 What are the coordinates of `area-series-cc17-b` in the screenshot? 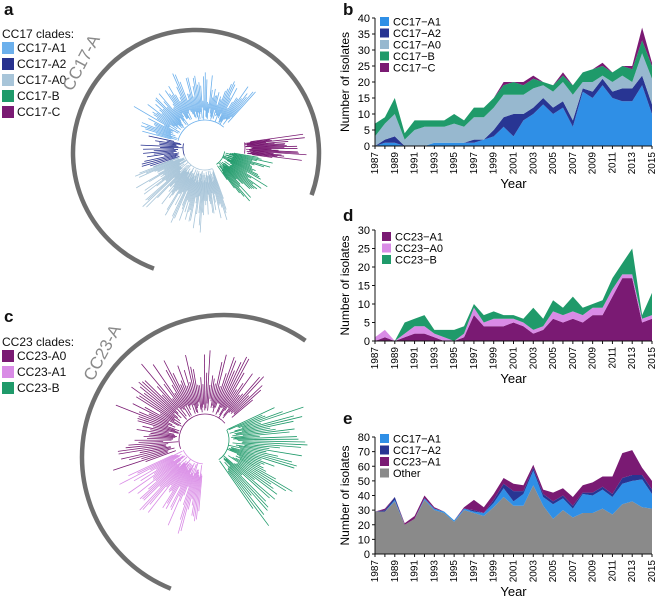 It's located at (513, 90).